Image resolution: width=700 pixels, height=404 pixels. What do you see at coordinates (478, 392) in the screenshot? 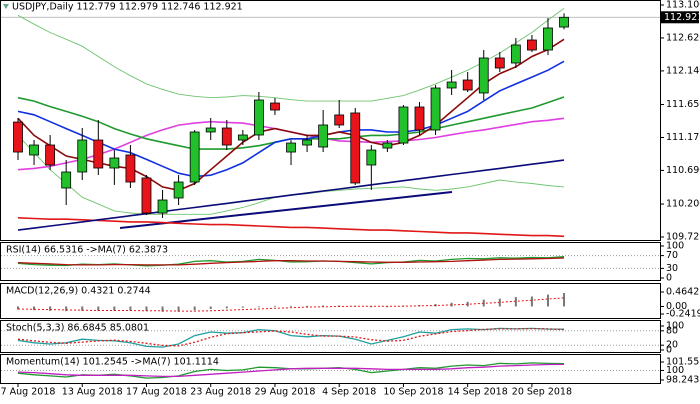
I see `x-tick-label: 14 Sep 2018` at bounding box center [478, 392].